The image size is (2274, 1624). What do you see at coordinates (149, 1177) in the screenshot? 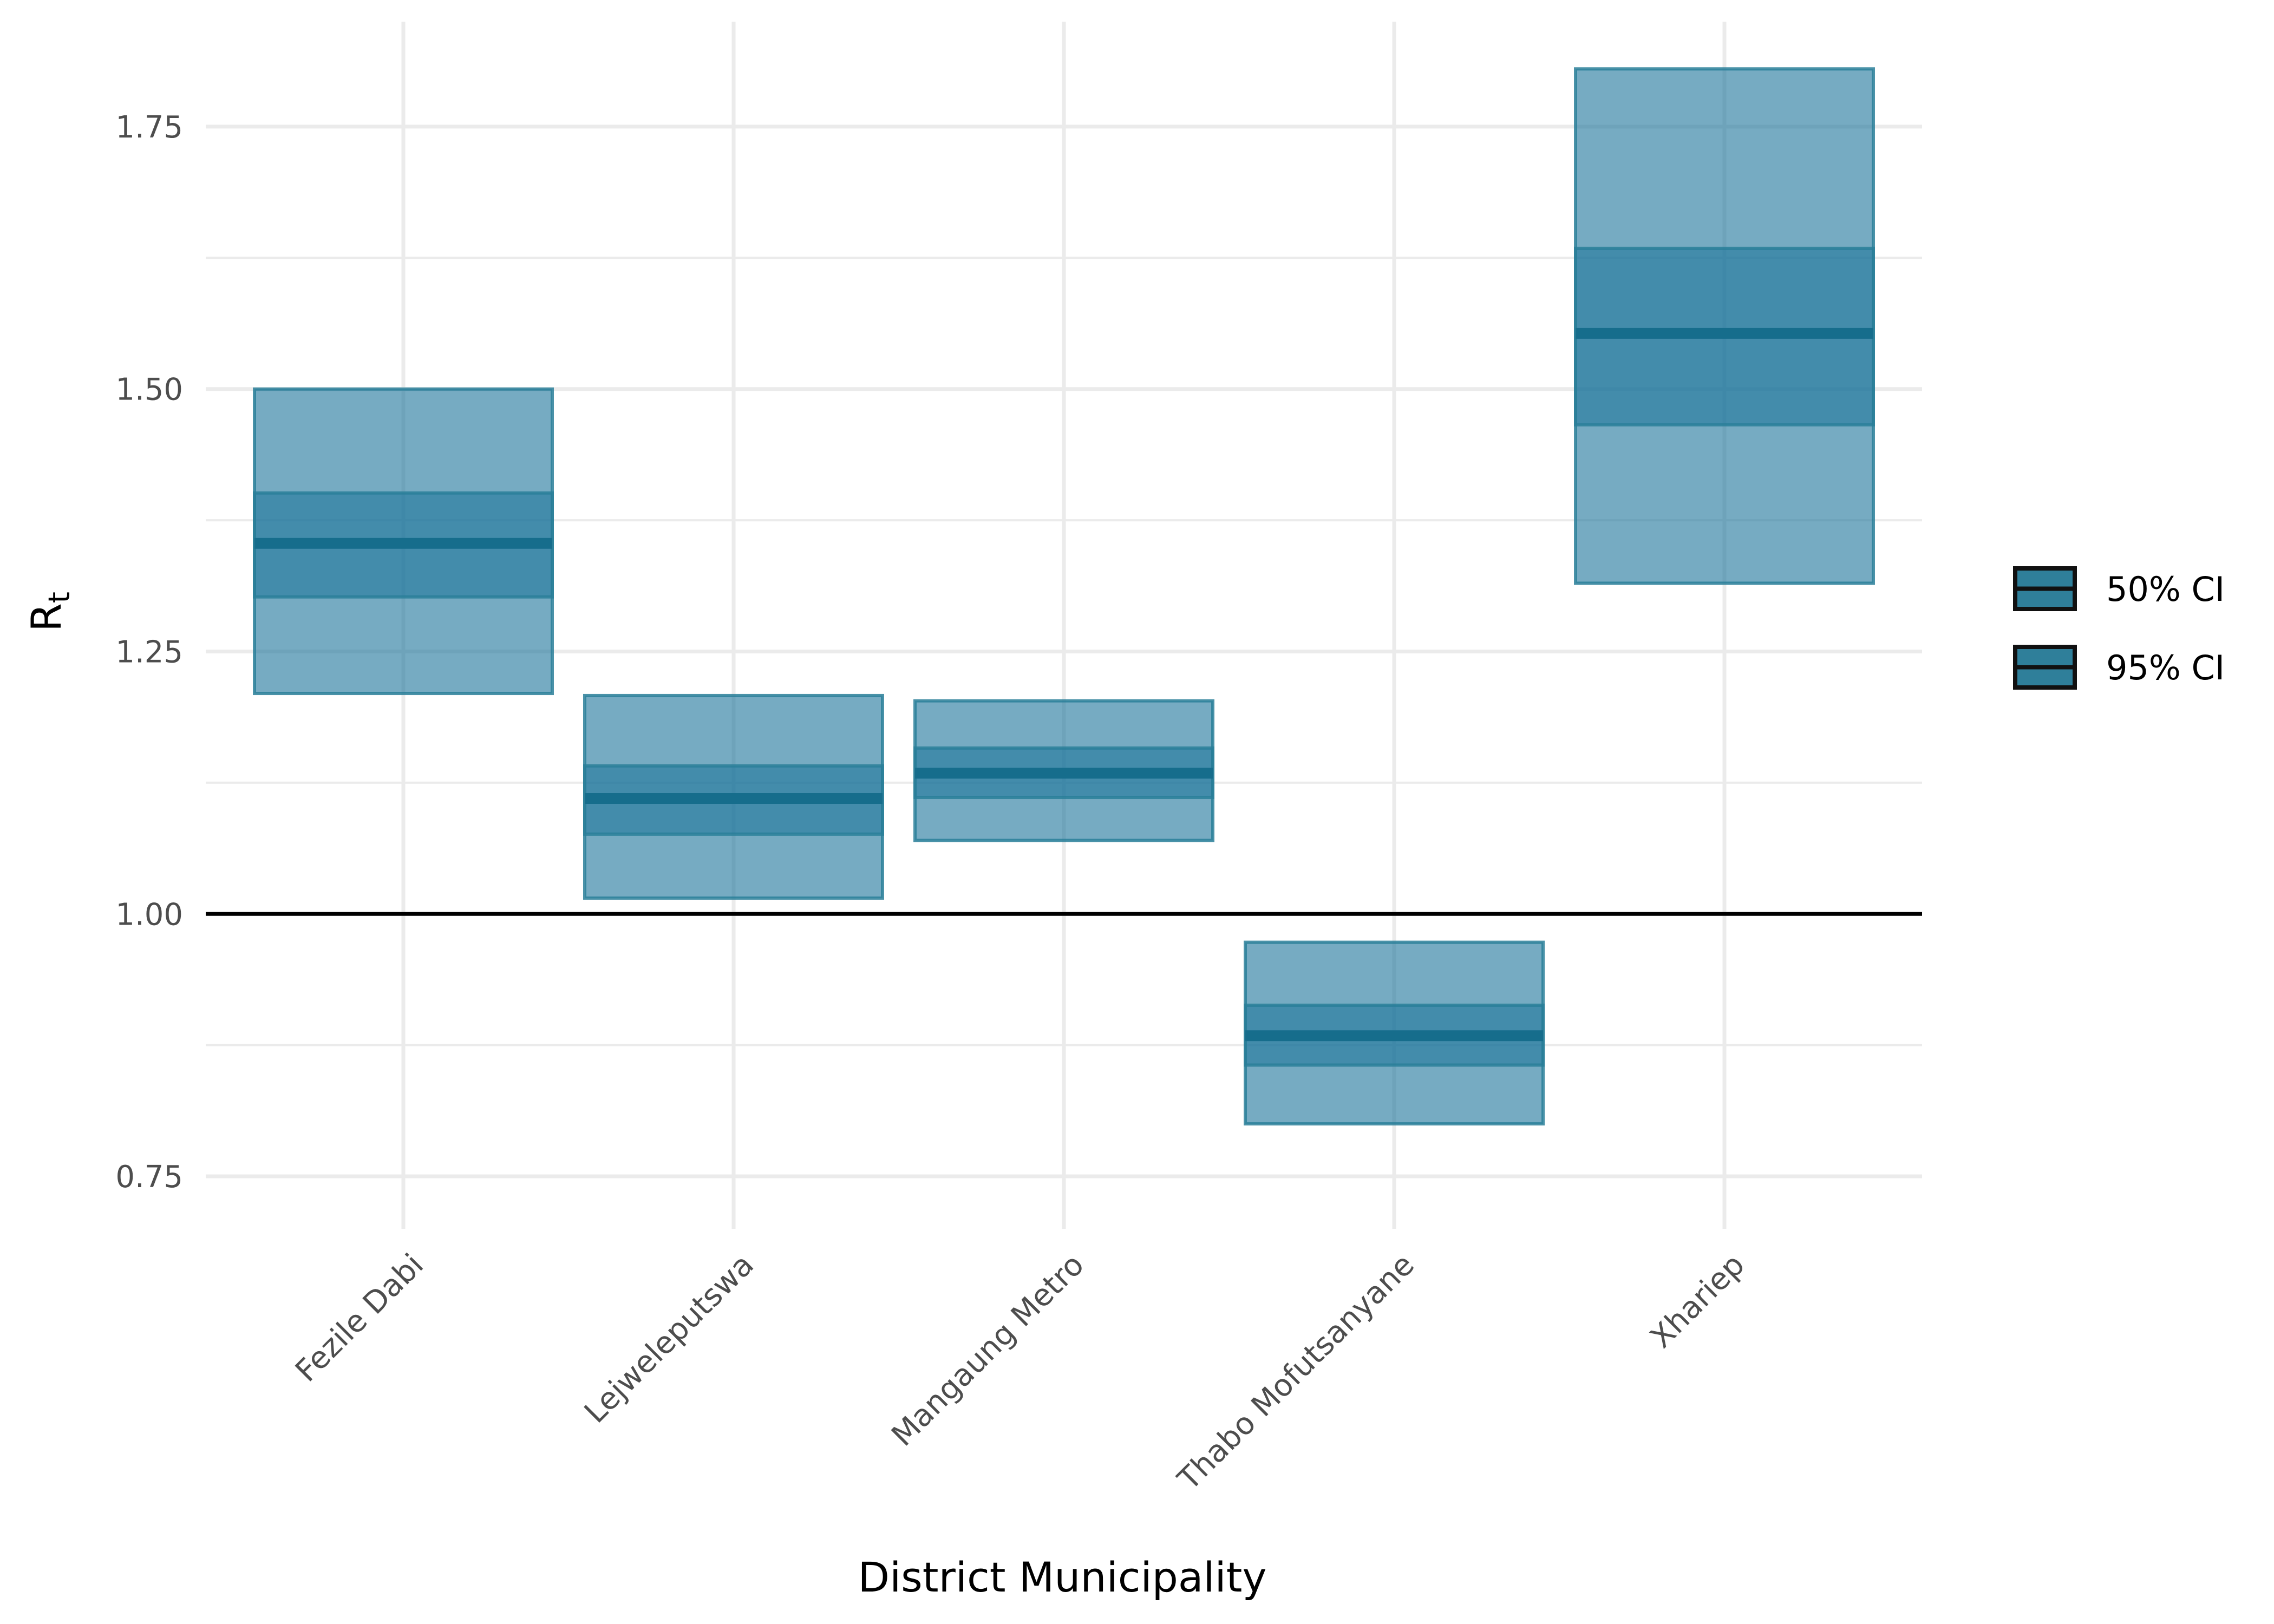
I see `y-tick-label: 0.75` at bounding box center [149, 1177].